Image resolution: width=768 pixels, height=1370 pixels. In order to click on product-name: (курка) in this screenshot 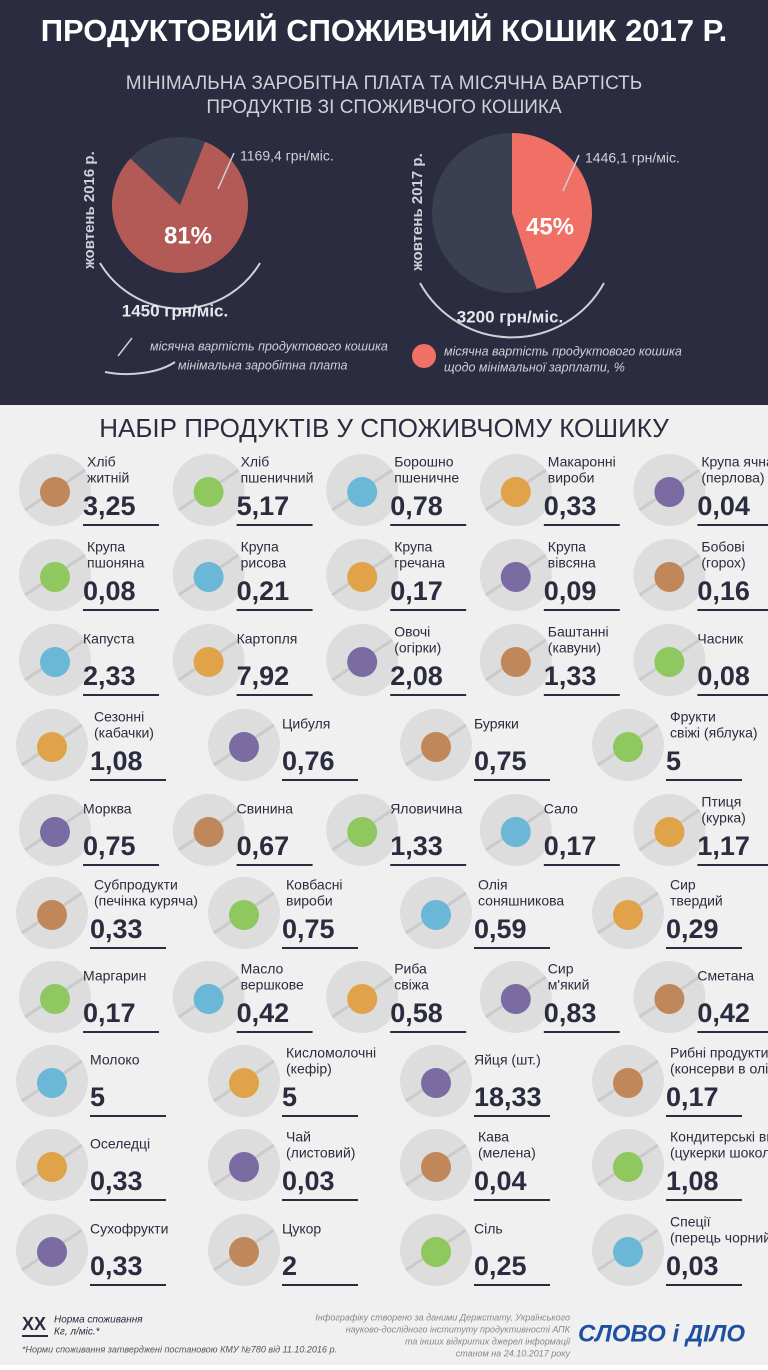, I will do `click(723, 818)`.